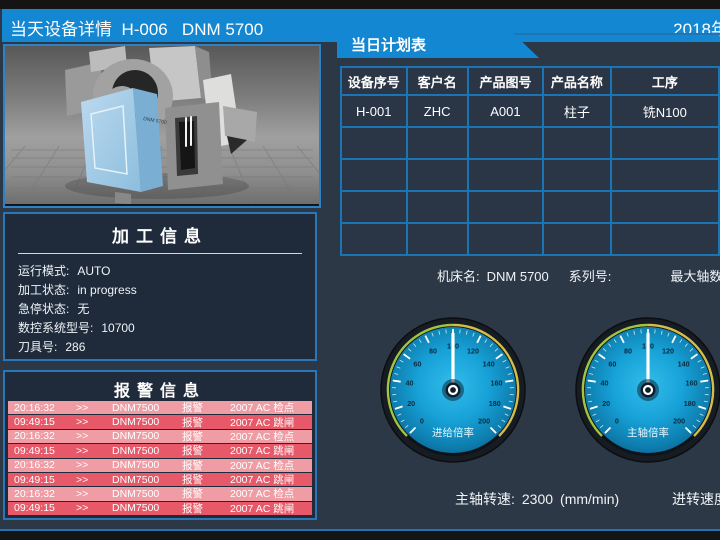 The image size is (720, 540). I want to click on svg-text: 160, so click(692, 383).